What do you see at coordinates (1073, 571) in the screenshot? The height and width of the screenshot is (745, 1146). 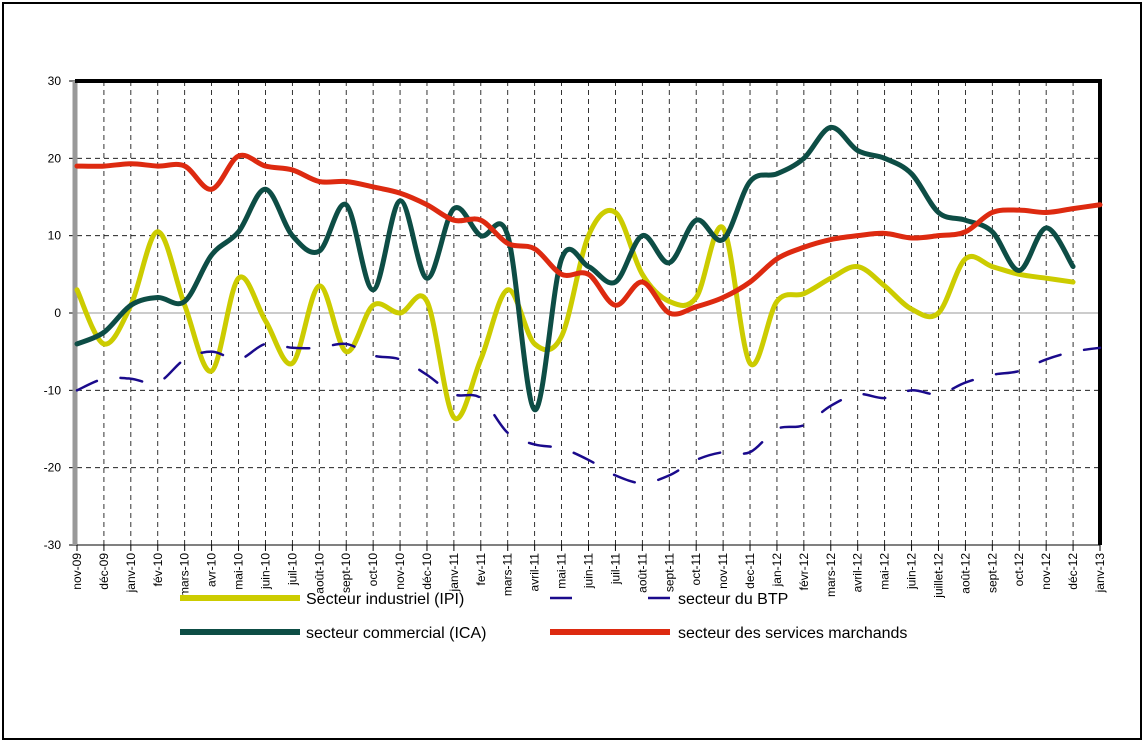 I see `x-tick-label: déc-12` at bounding box center [1073, 571].